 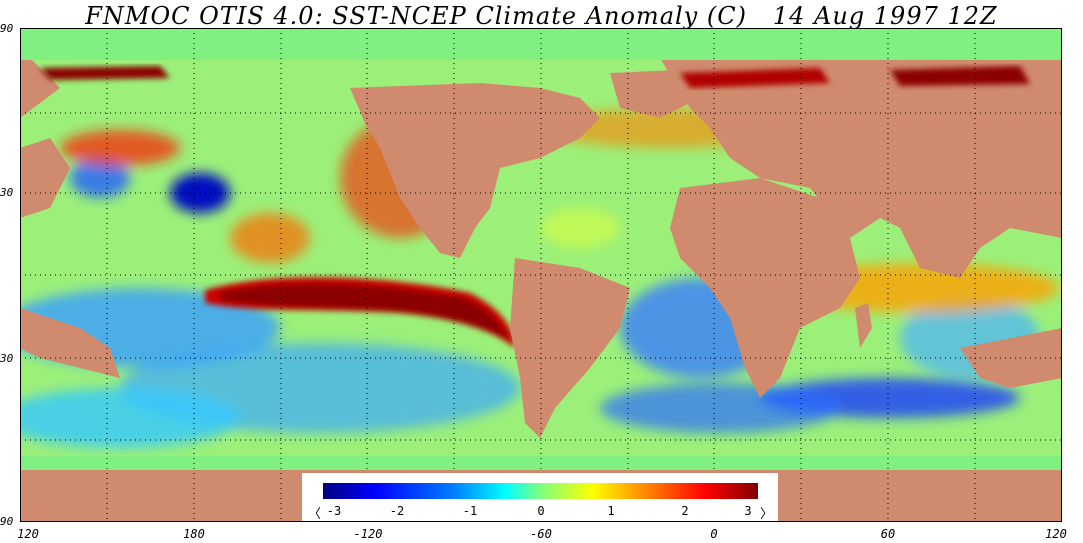 What do you see at coordinates (7, 192) in the screenshot?
I see `lat-label-30n: 30` at bounding box center [7, 192].